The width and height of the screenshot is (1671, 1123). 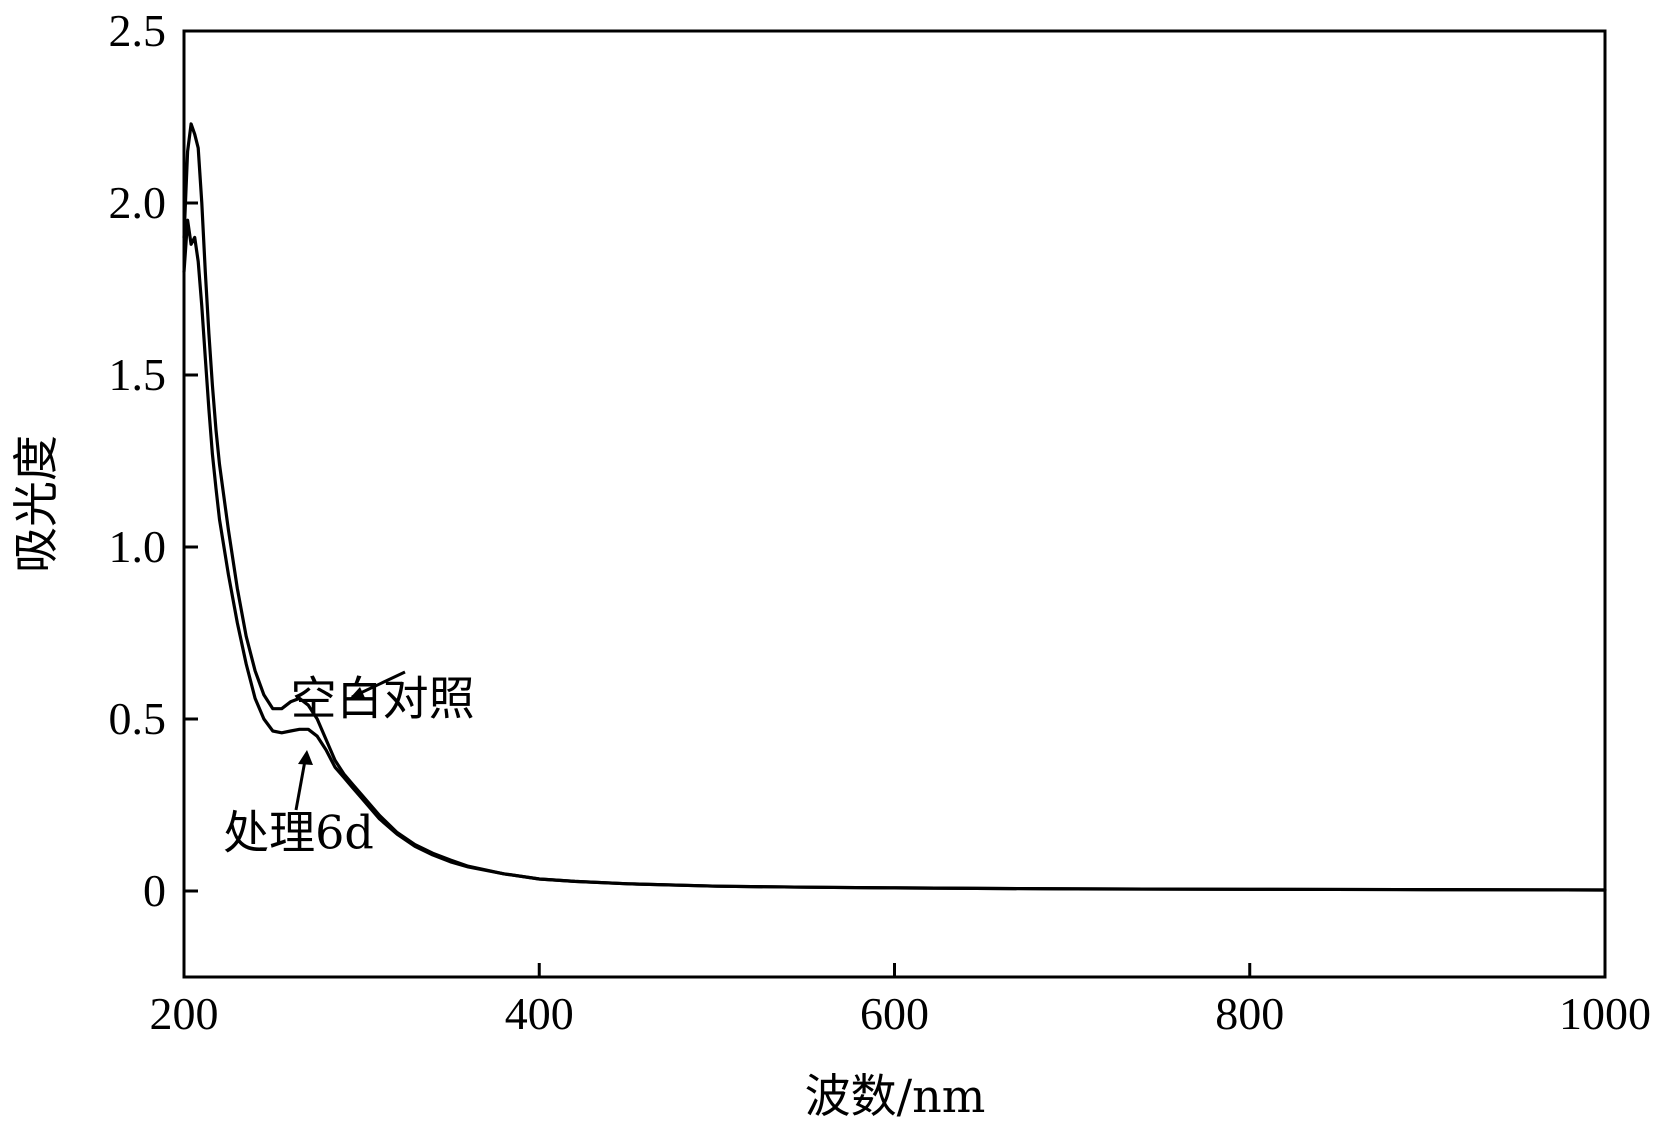 What do you see at coordinates (138, 546) in the screenshot?
I see `y-tick-label: 1.0` at bounding box center [138, 546].